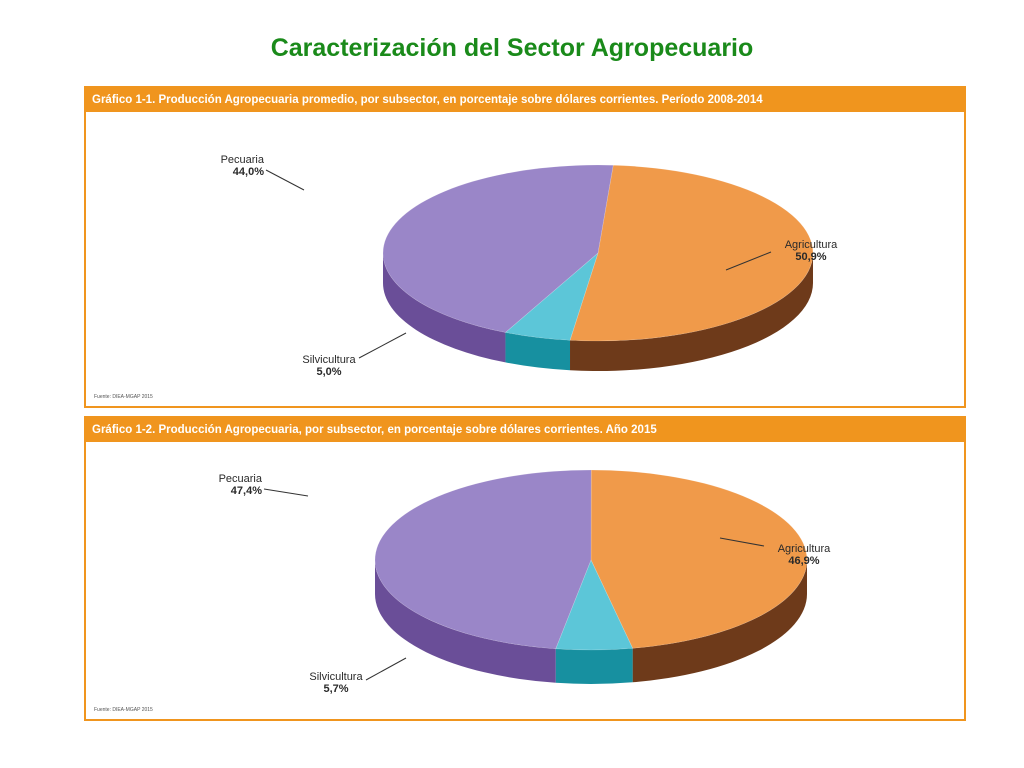 The image size is (1024, 768). What do you see at coordinates (123, 397) in the screenshot?
I see `chart-panel-1-source: Fuente: DIEA-MGAP 2015` at bounding box center [123, 397].